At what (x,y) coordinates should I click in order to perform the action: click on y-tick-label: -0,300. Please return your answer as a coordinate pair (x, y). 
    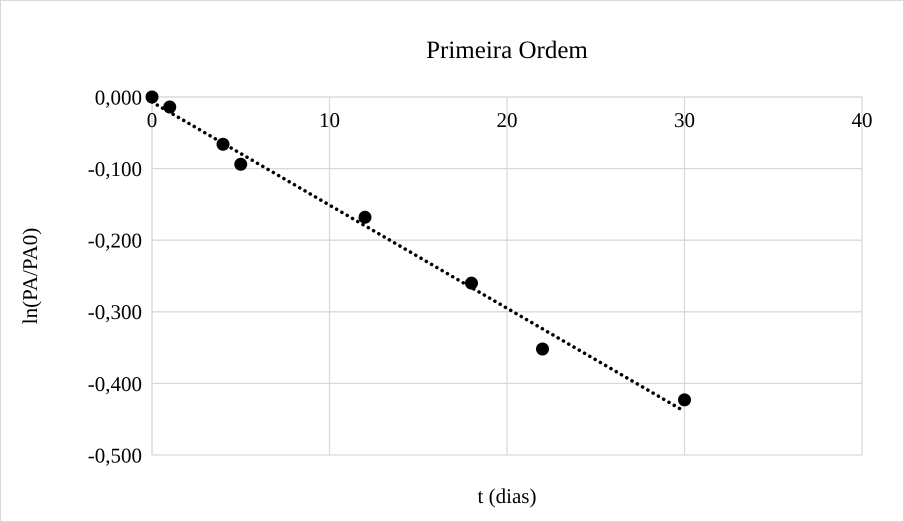
    Looking at the image, I should click on (115, 312).